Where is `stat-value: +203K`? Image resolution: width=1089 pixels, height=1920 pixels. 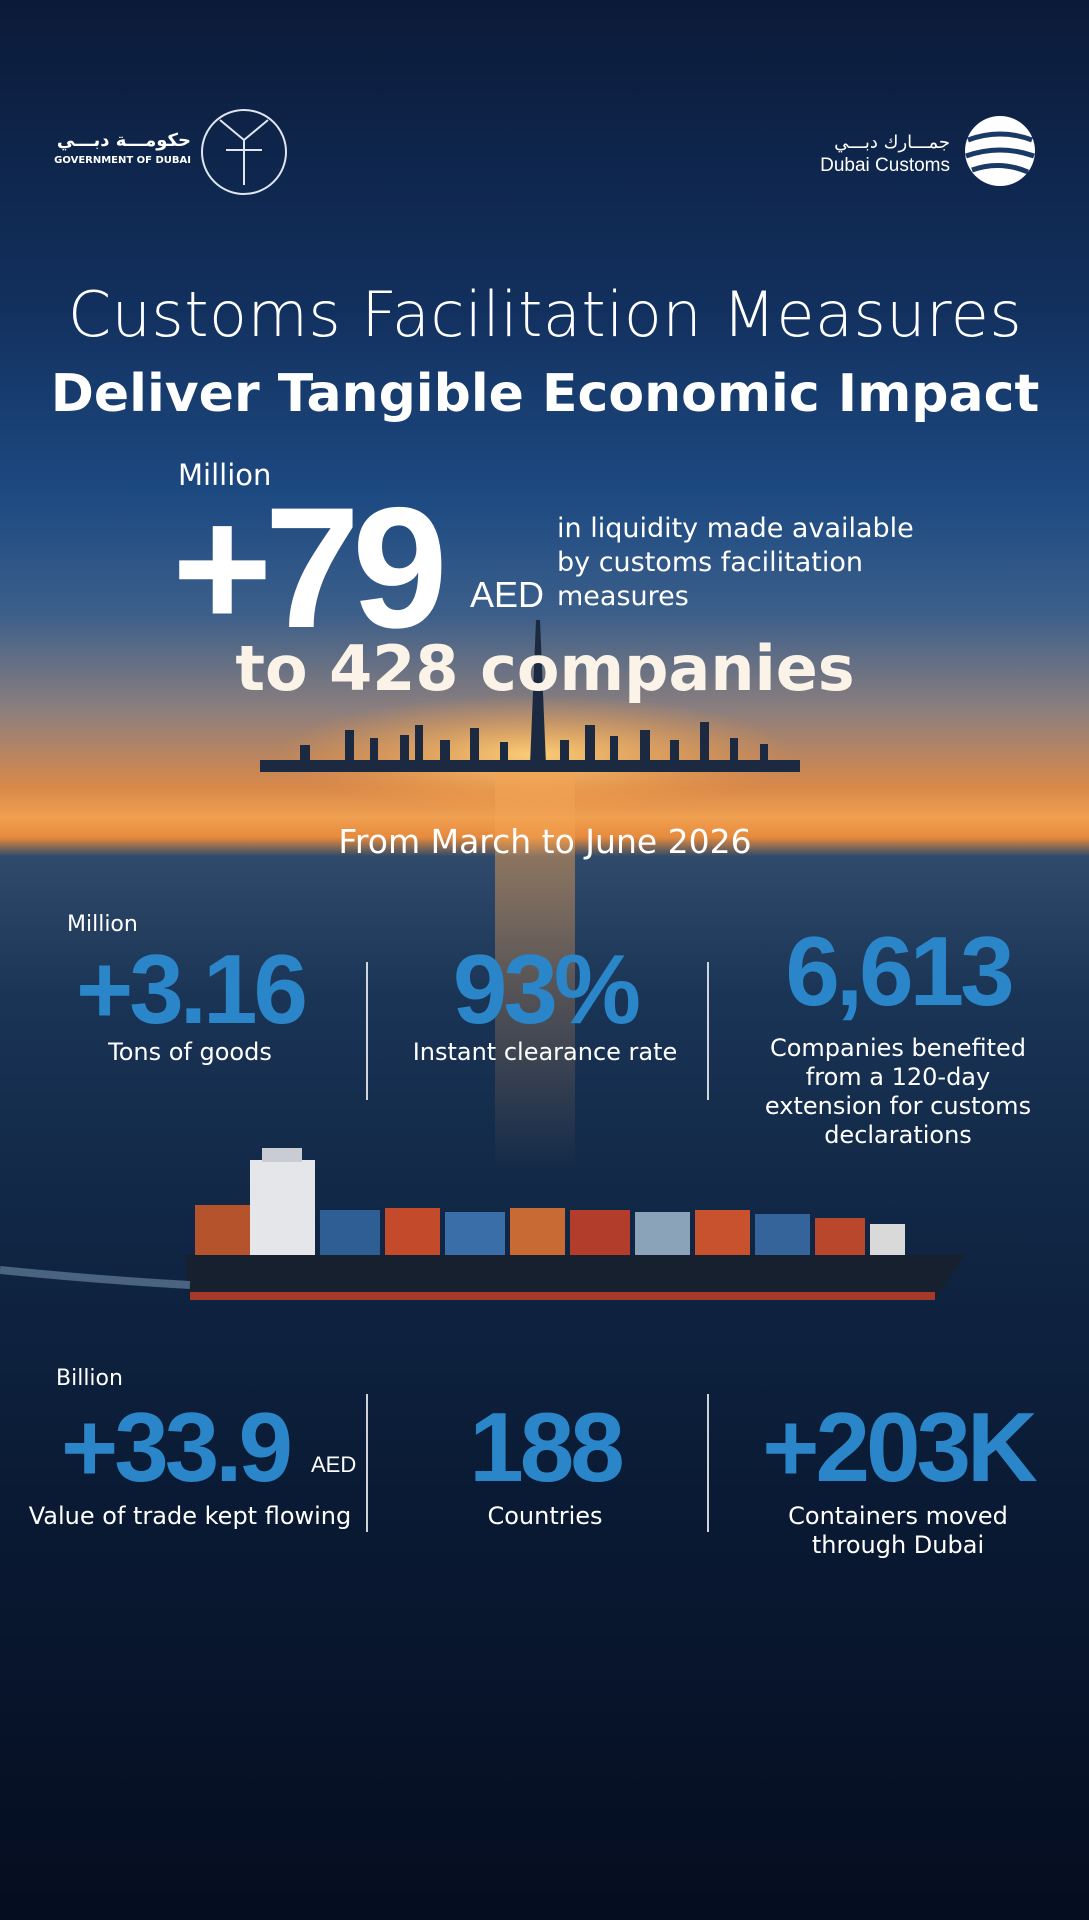
stat-value: +203K is located at coordinates (900, 1447).